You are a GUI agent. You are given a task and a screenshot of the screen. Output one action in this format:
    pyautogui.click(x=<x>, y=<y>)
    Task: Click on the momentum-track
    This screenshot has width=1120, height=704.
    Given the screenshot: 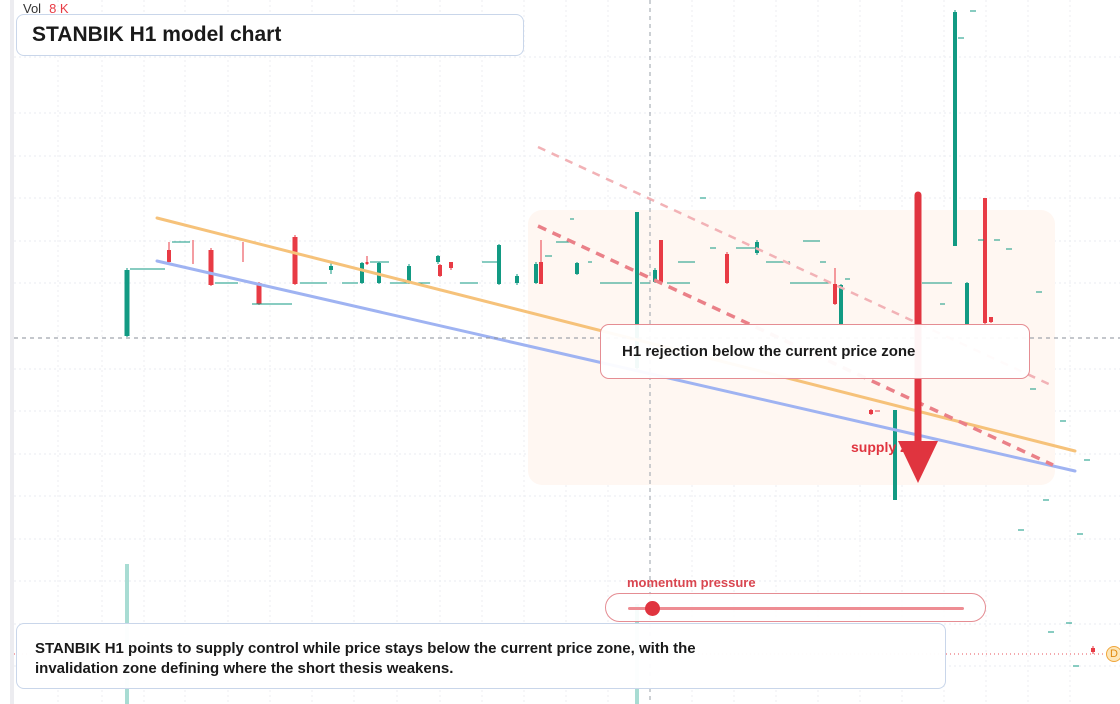 What is the action you would take?
    pyautogui.click(x=796, y=608)
    